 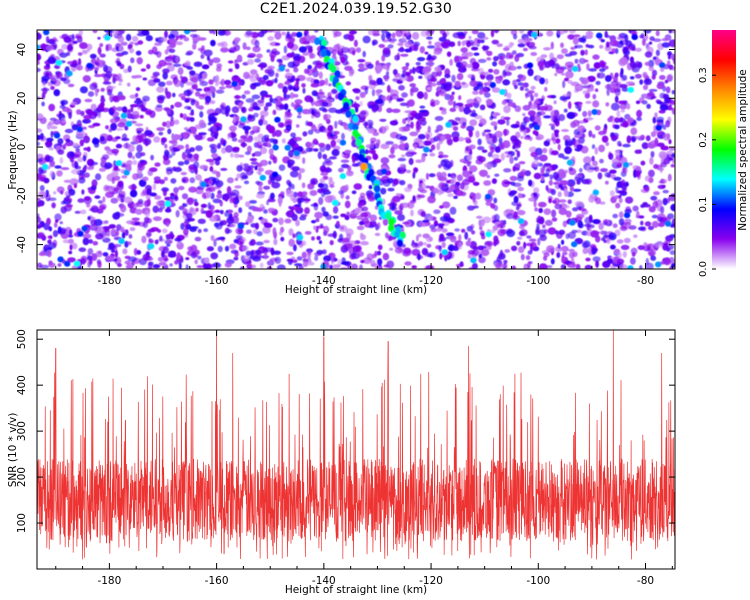 What do you see at coordinates (324, 43) in the screenshot?
I see `streak-cell` at bounding box center [324, 43].